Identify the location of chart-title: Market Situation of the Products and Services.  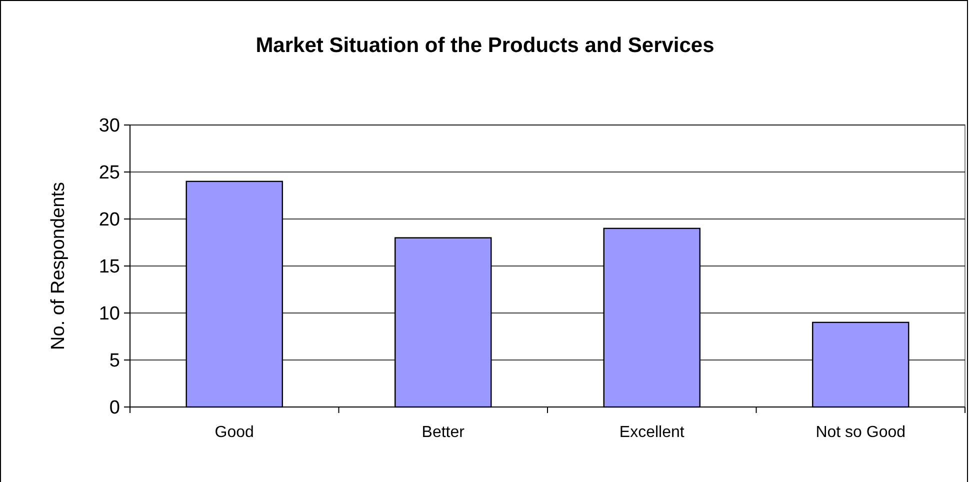
(485, 45).